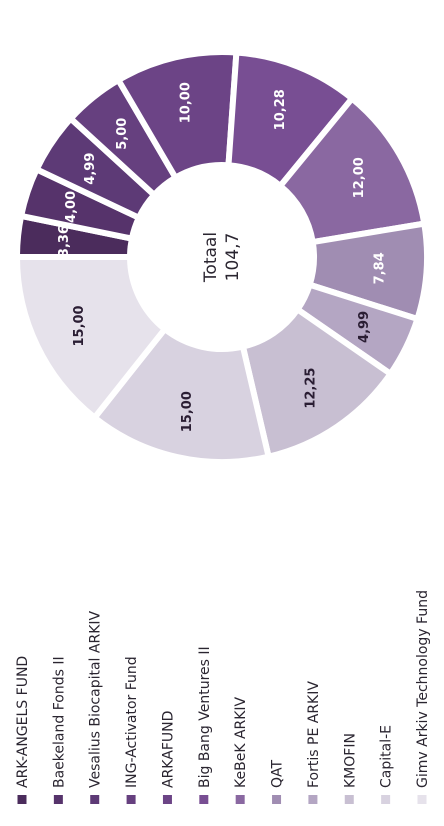 Image resolution: width=444 pixels, height=826 pixels. Describe the element at coordinates (278, 773) in the screenshot. I see `legend-label: QAT` at that location.